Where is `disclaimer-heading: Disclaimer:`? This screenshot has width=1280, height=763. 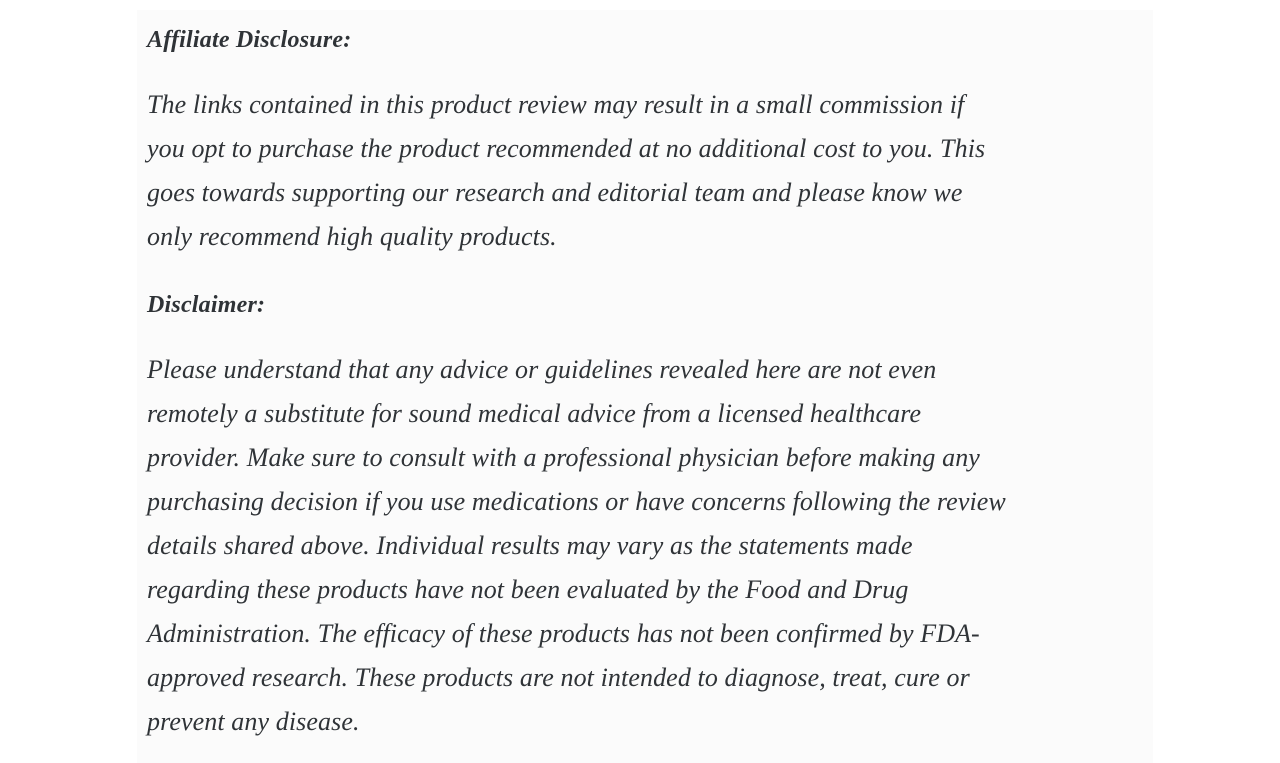 disclaimer-heading: Disclaimer: is located at coordinates (206, 305).